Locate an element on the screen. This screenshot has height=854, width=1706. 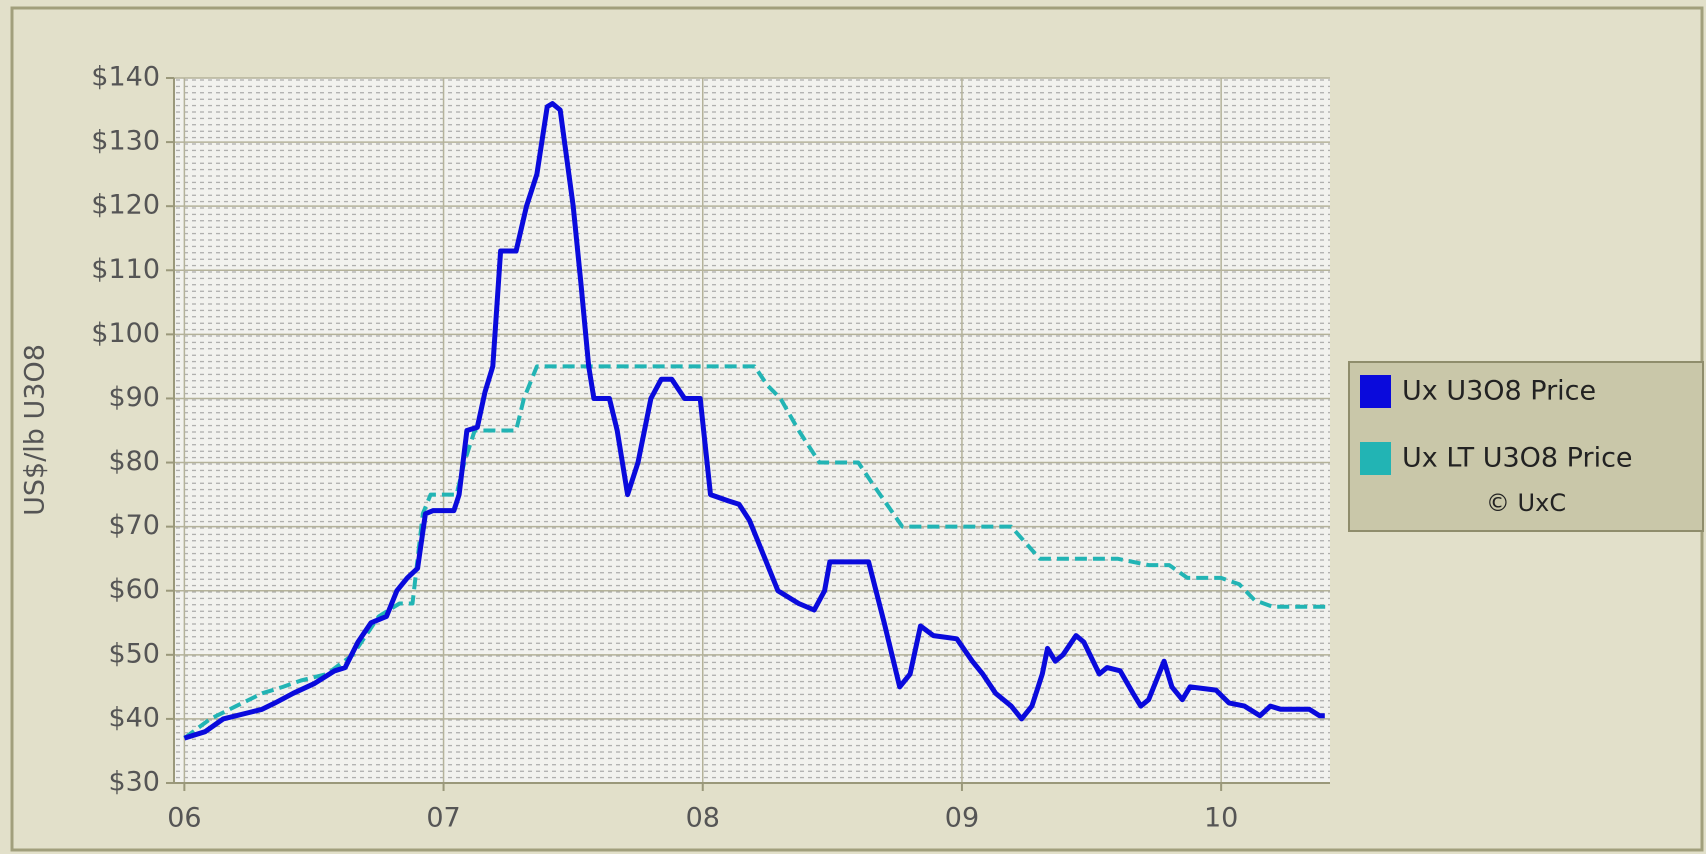
x-tick-label: 06 is located at coordinates (184, 818).